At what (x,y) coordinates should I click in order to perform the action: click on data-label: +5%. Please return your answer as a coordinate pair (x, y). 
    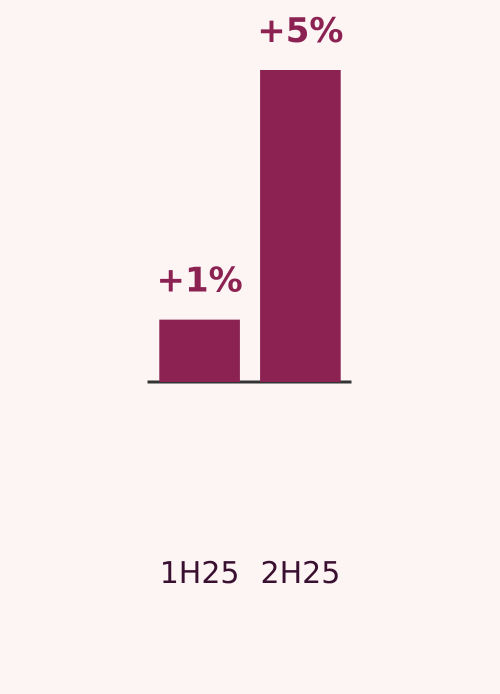
    Looking at the image, I should click on (300, 30).